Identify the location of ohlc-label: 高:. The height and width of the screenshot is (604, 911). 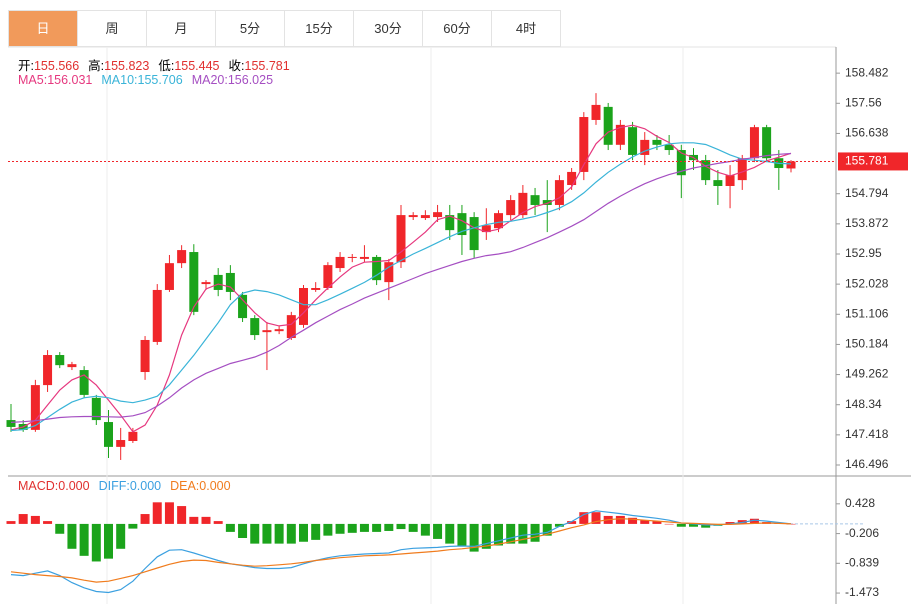
(96, 66).